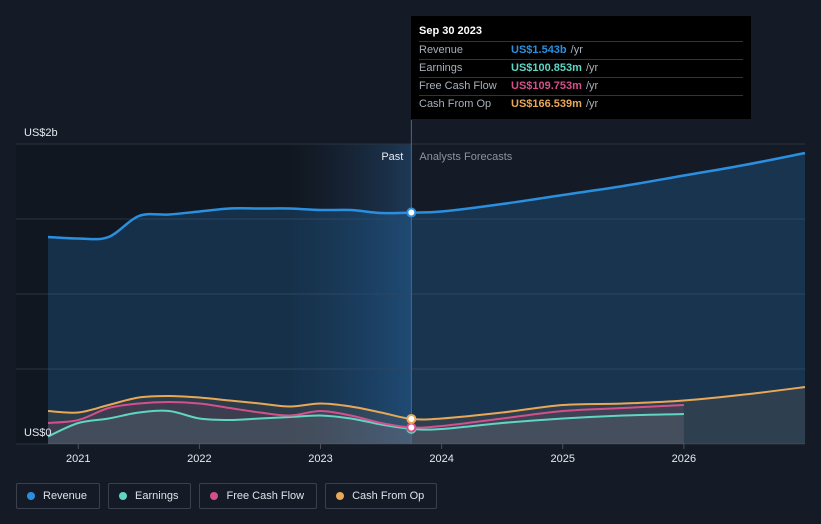 The width and height of the screenshot is (821, 524). What do you see at coordinates (65, 496) in the screenshot?
I see `legend-label: Revenue` at bounding box center [65, 496].